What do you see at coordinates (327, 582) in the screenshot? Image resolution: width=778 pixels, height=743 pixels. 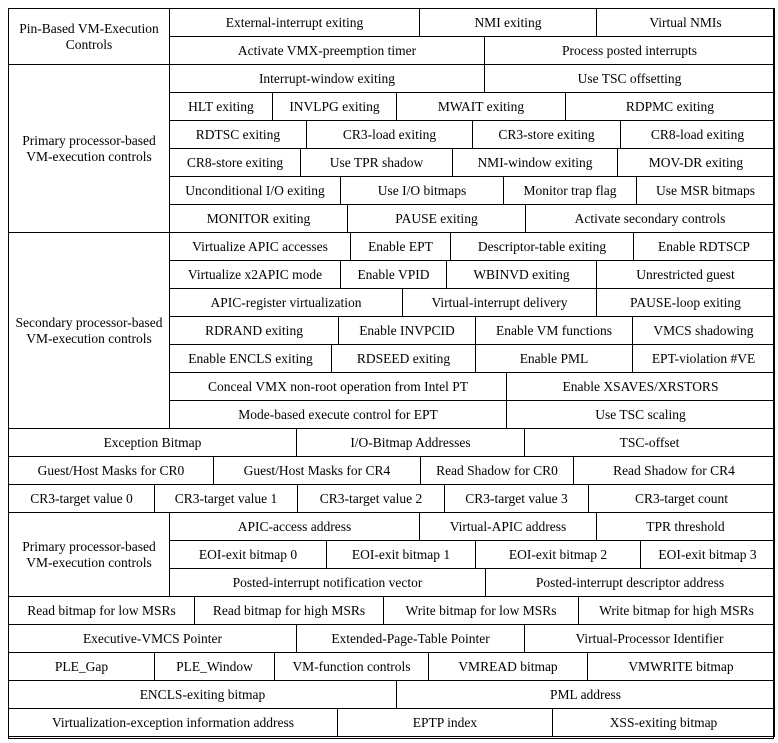 I see `field-cell-posted-interrupt-notification-vector: Posted-interrupt notification vector` at bounding box center [327, 582].